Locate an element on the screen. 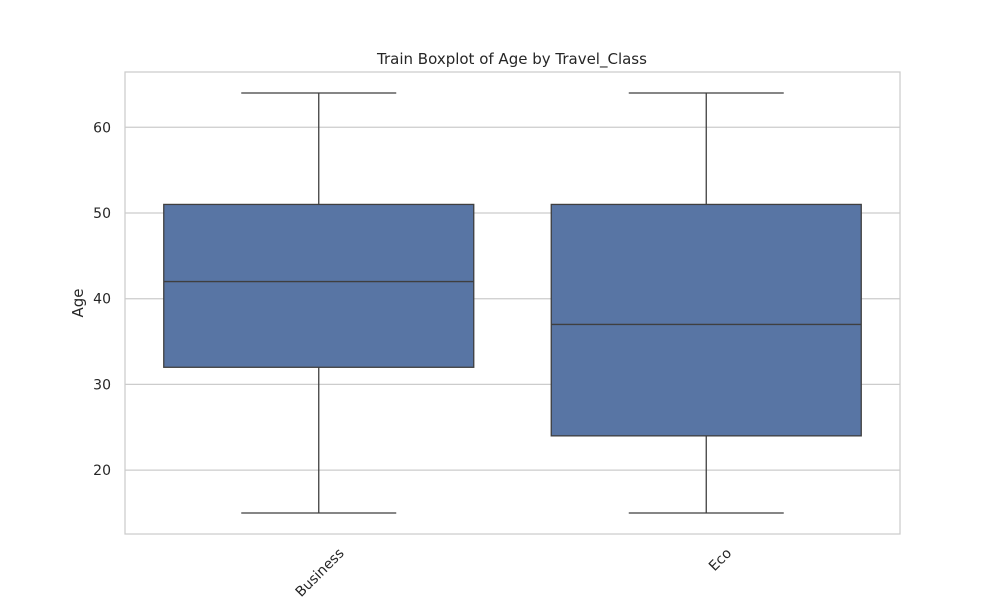  y-tick-label: 60 is located at coordinates (102, 128).